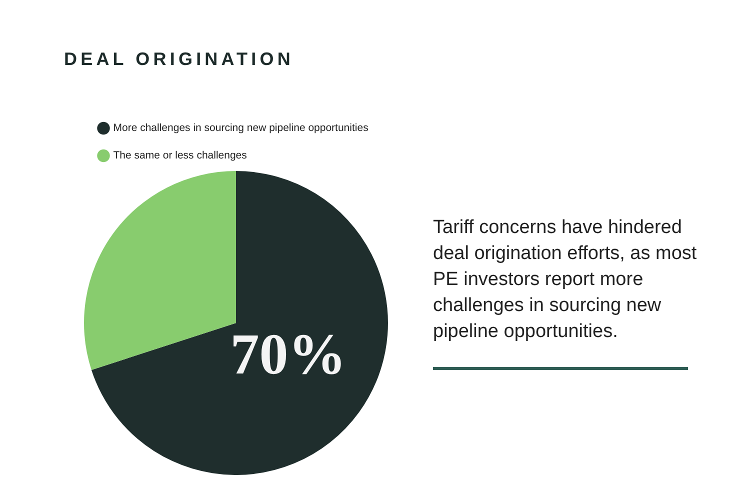  What do you see at coordinates (565, 280) in the screenshot?
I see `text: Tariff concerns have hindered deal origination efforts, as most PE investors report more challenges in sourcing new pipeline opportunities.` at bounding box center [565, 280].